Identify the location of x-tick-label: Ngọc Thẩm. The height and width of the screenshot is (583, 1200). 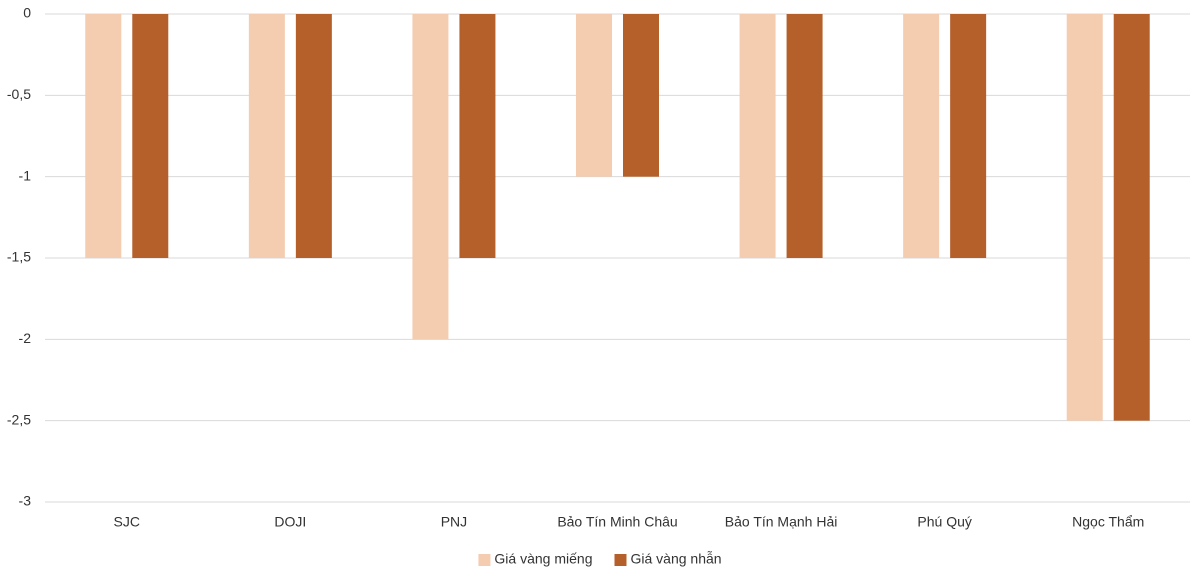
(1108, 522).